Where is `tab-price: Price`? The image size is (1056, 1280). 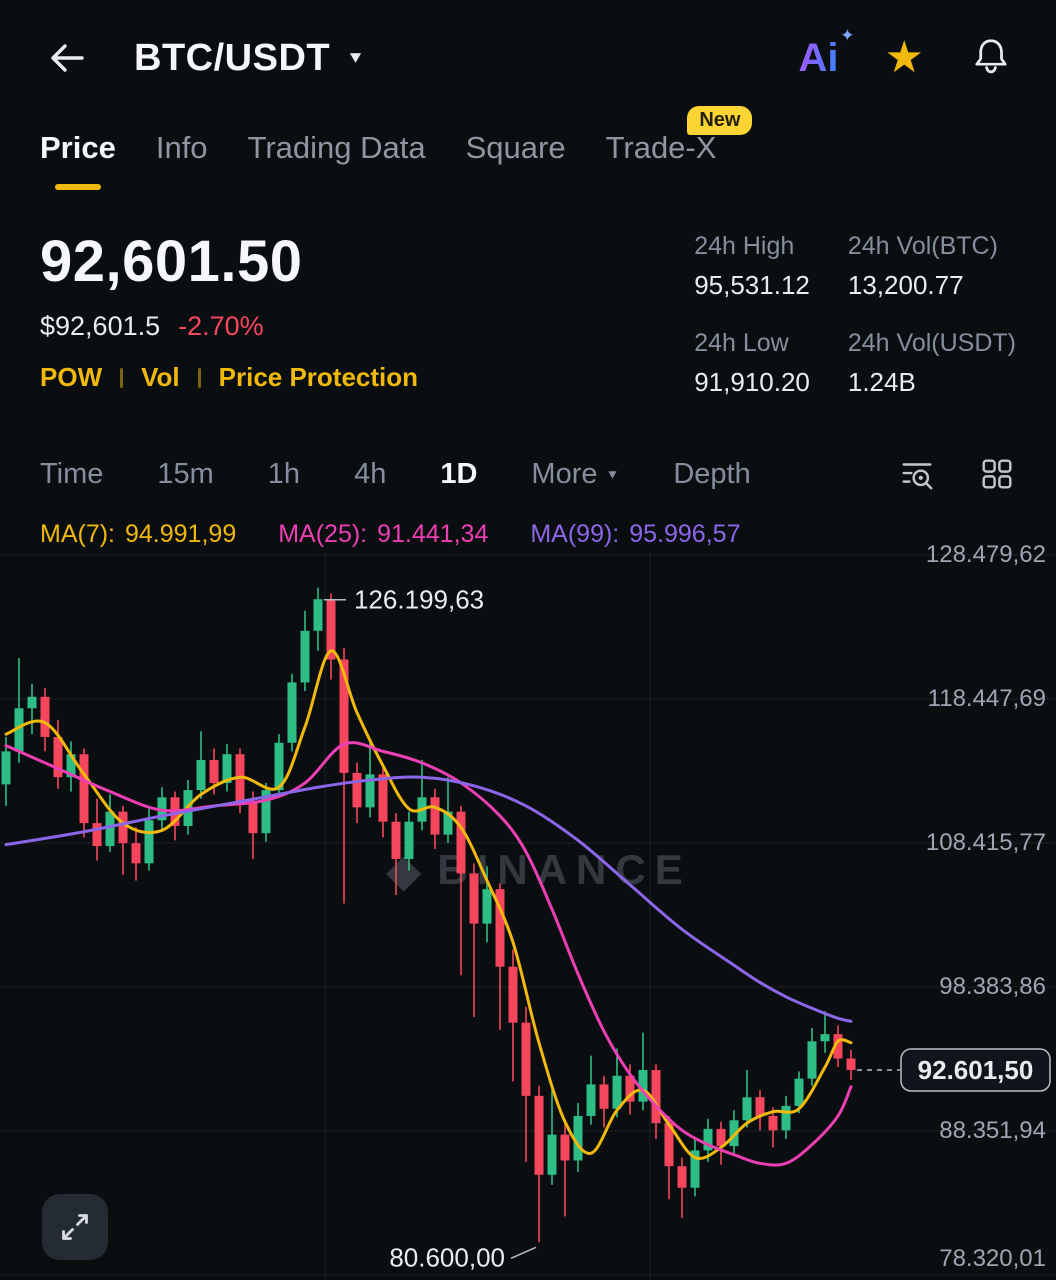 tab-price: Price is located at coordinates (78, 160).